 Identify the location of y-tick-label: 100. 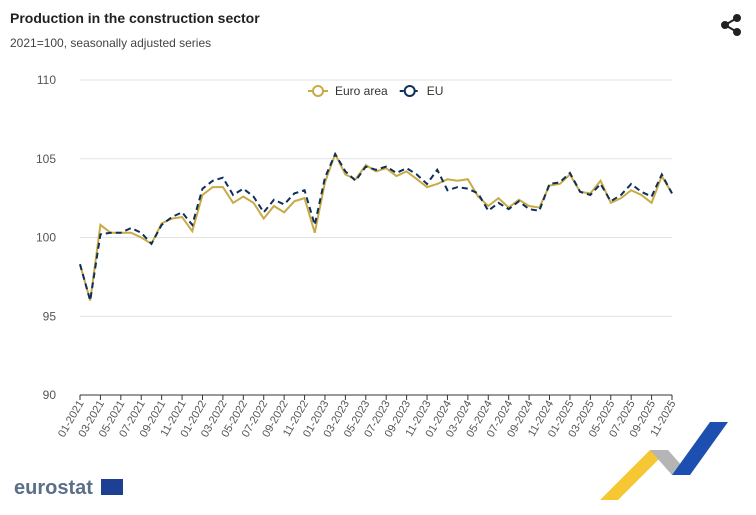
(46, 238).